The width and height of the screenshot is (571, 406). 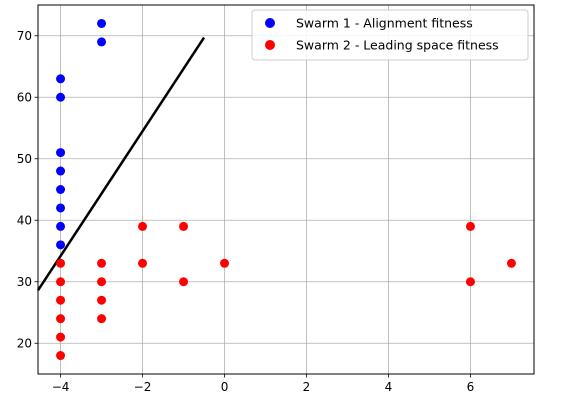 What do you see at coordinates (389, 387) in the screenshot?
I see `x-tick-label: 4` at bounding box center [389, 387].